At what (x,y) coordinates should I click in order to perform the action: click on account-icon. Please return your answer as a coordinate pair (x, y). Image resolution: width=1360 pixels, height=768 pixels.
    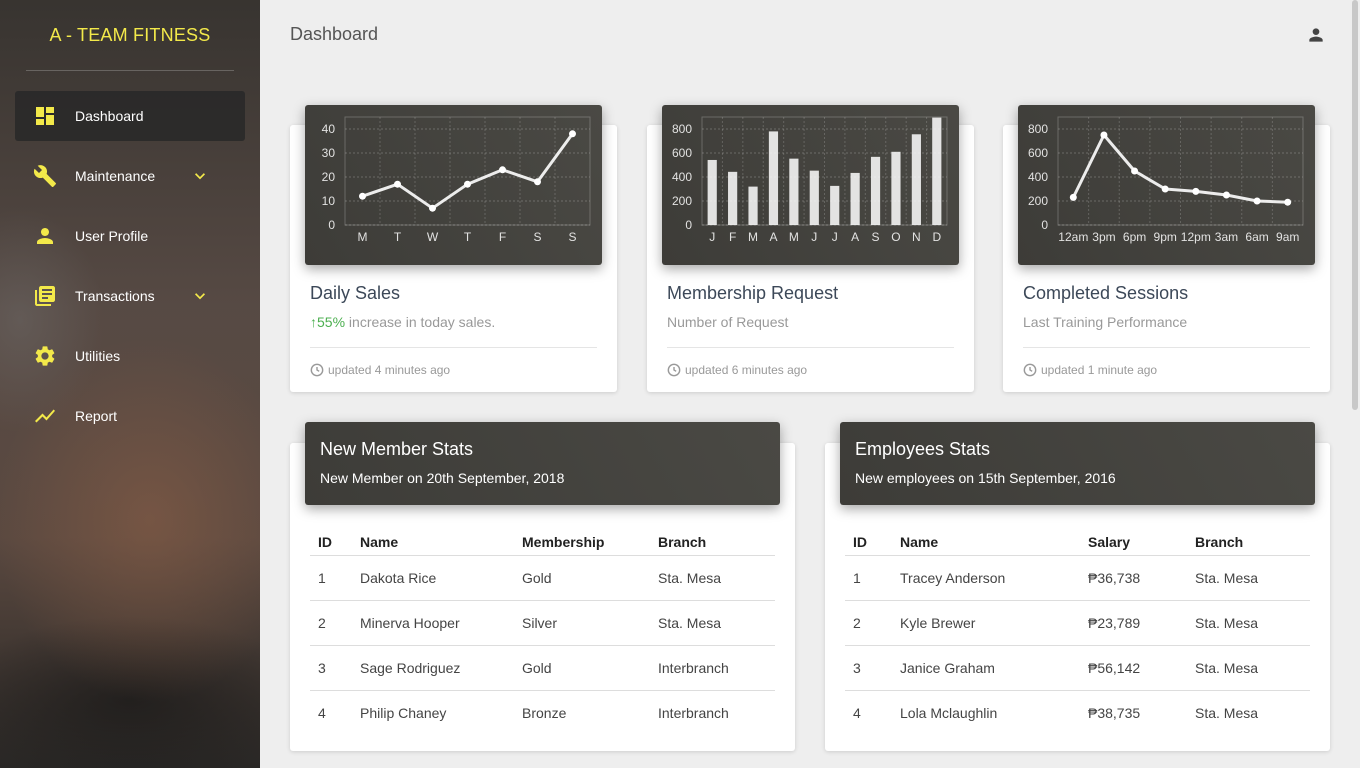
    Looking at the image, I should click on (1316, 35).